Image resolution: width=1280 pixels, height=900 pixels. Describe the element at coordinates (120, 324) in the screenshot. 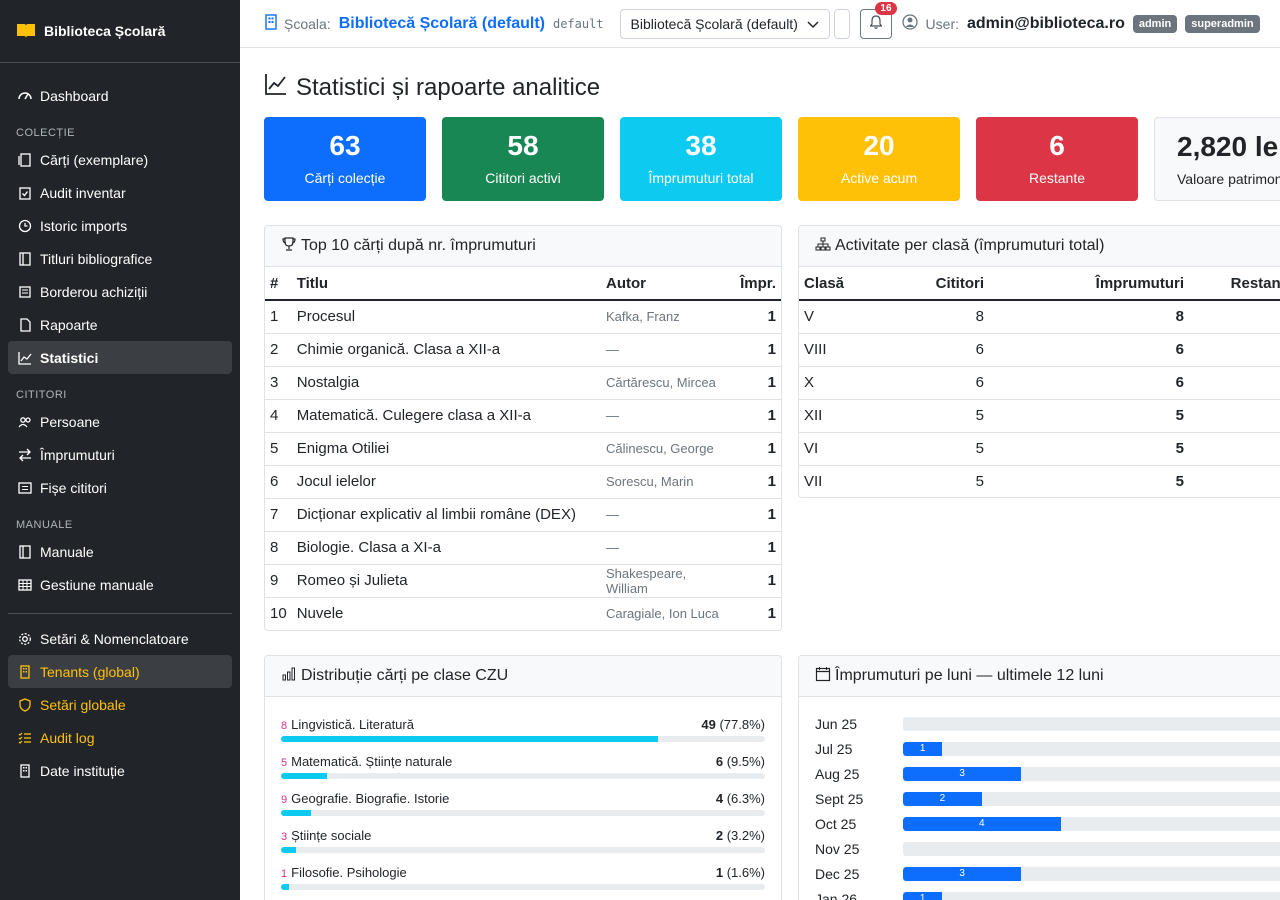

I see `nav-rapoarte: Rapoarte` at that location.